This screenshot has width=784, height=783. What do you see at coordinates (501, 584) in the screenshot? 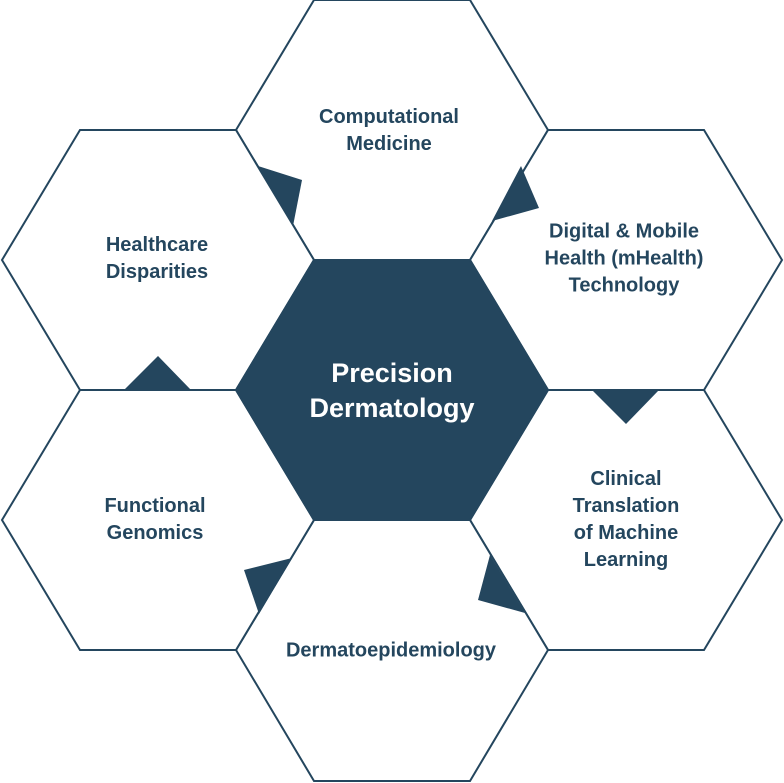
I see `connector-notch-bottom-right` at bounding box center [501, 584].